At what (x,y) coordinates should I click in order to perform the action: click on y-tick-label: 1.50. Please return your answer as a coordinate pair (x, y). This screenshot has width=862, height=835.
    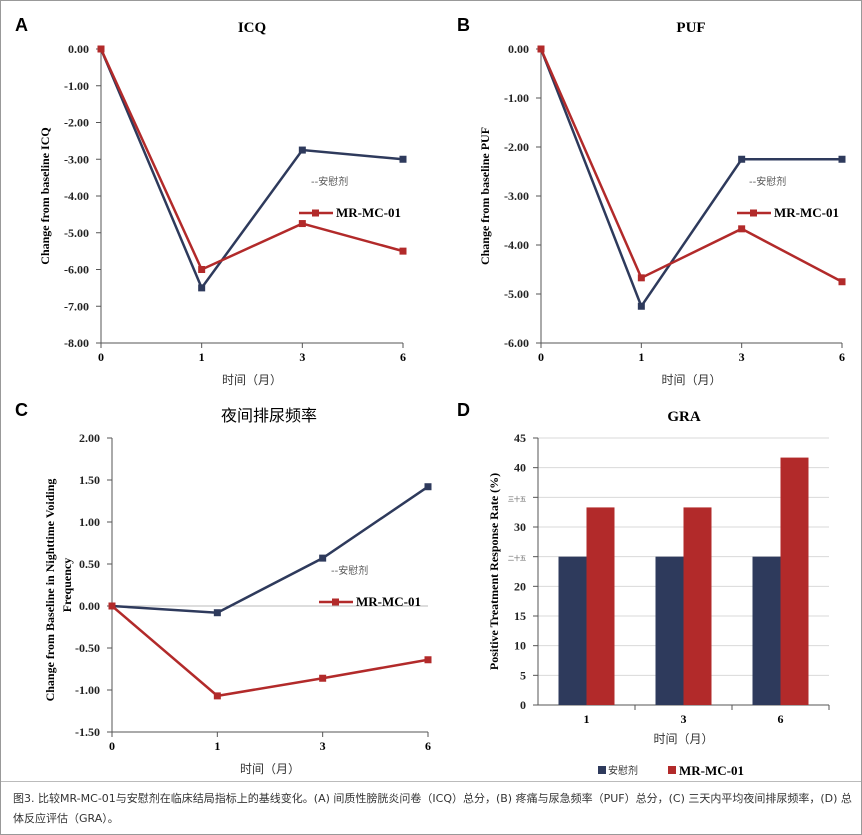
    Looking at the image, I should click on (89, 480).